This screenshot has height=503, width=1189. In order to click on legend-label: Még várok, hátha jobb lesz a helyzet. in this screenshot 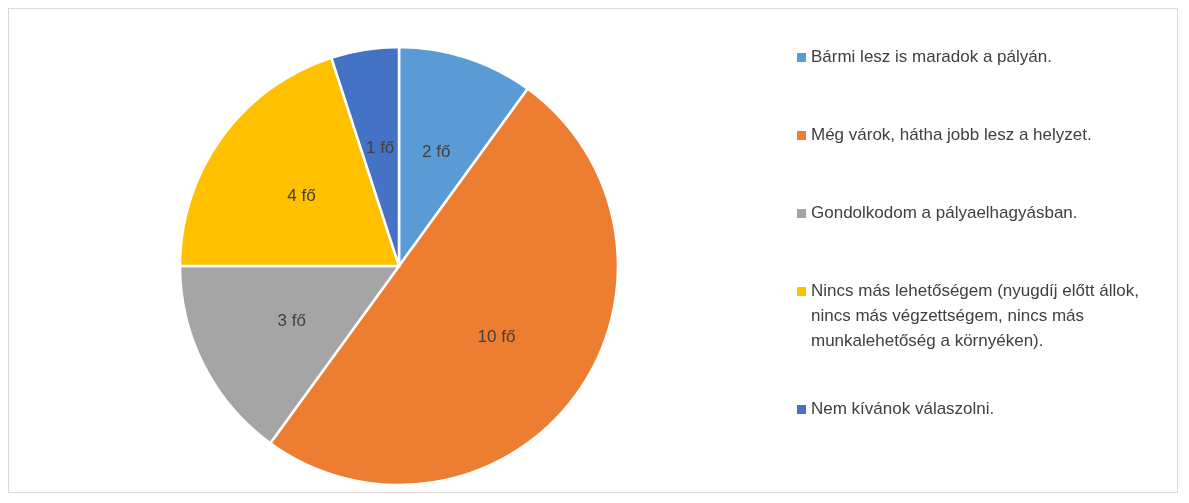, I will do `click(951, 135)`.